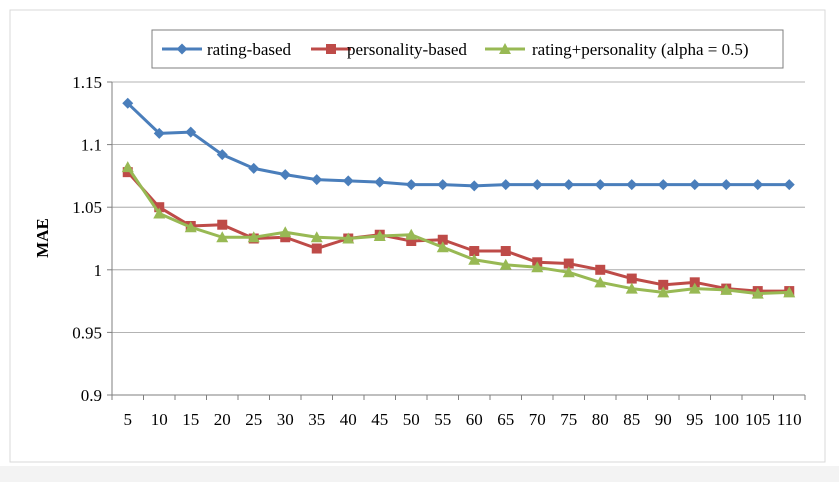  I want to click on x-tick-label: 35, so click(316, 419).